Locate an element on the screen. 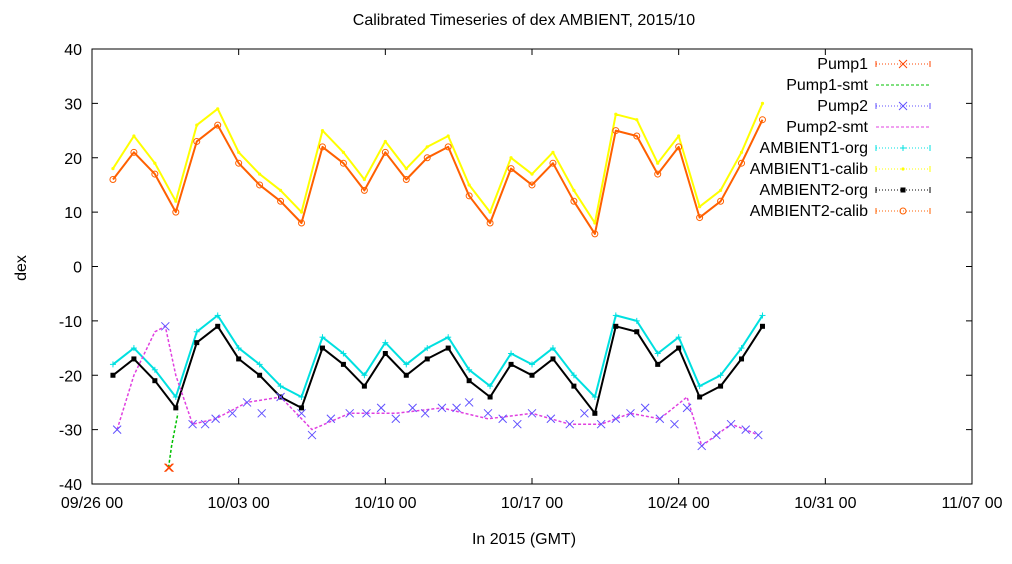  series-ambient2-org-line is located at coordinates (438, 370).